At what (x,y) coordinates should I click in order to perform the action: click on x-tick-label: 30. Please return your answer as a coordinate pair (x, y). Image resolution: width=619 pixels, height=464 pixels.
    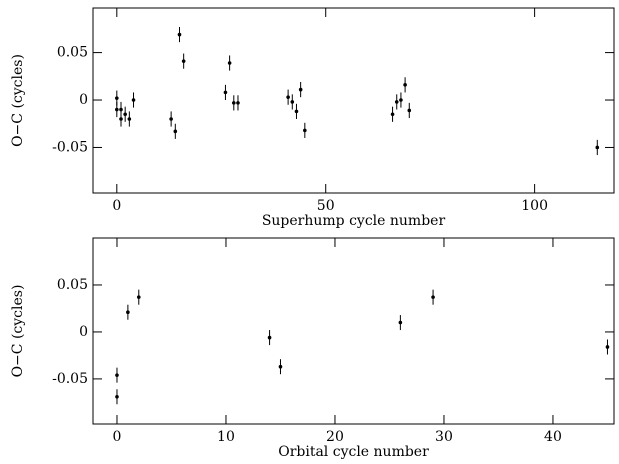
    Looking at the image, I should click on (444, 437).